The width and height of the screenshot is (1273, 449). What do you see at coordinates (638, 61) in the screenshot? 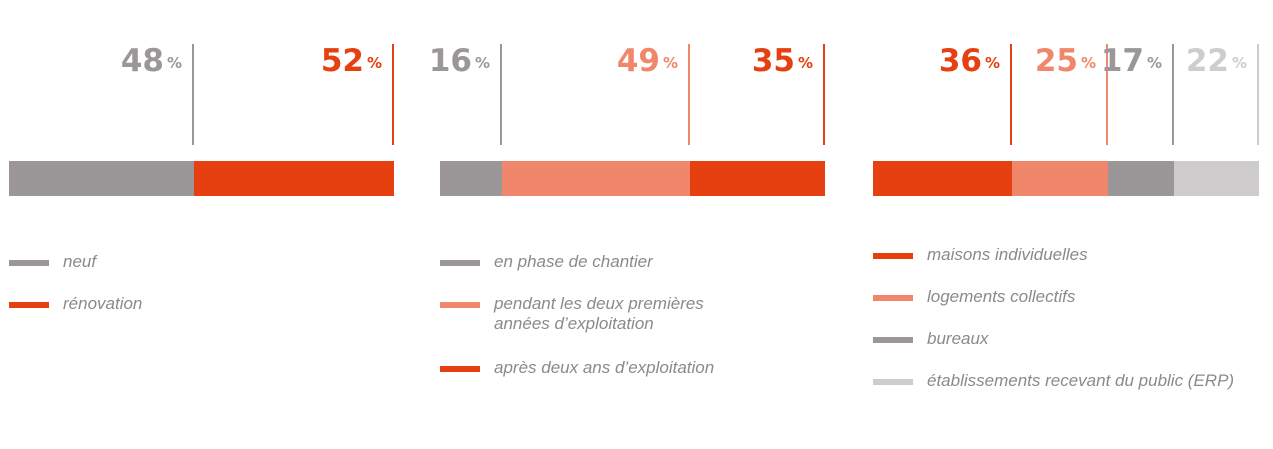
I see `percent-value: 49` at bounding box center [638, 61].